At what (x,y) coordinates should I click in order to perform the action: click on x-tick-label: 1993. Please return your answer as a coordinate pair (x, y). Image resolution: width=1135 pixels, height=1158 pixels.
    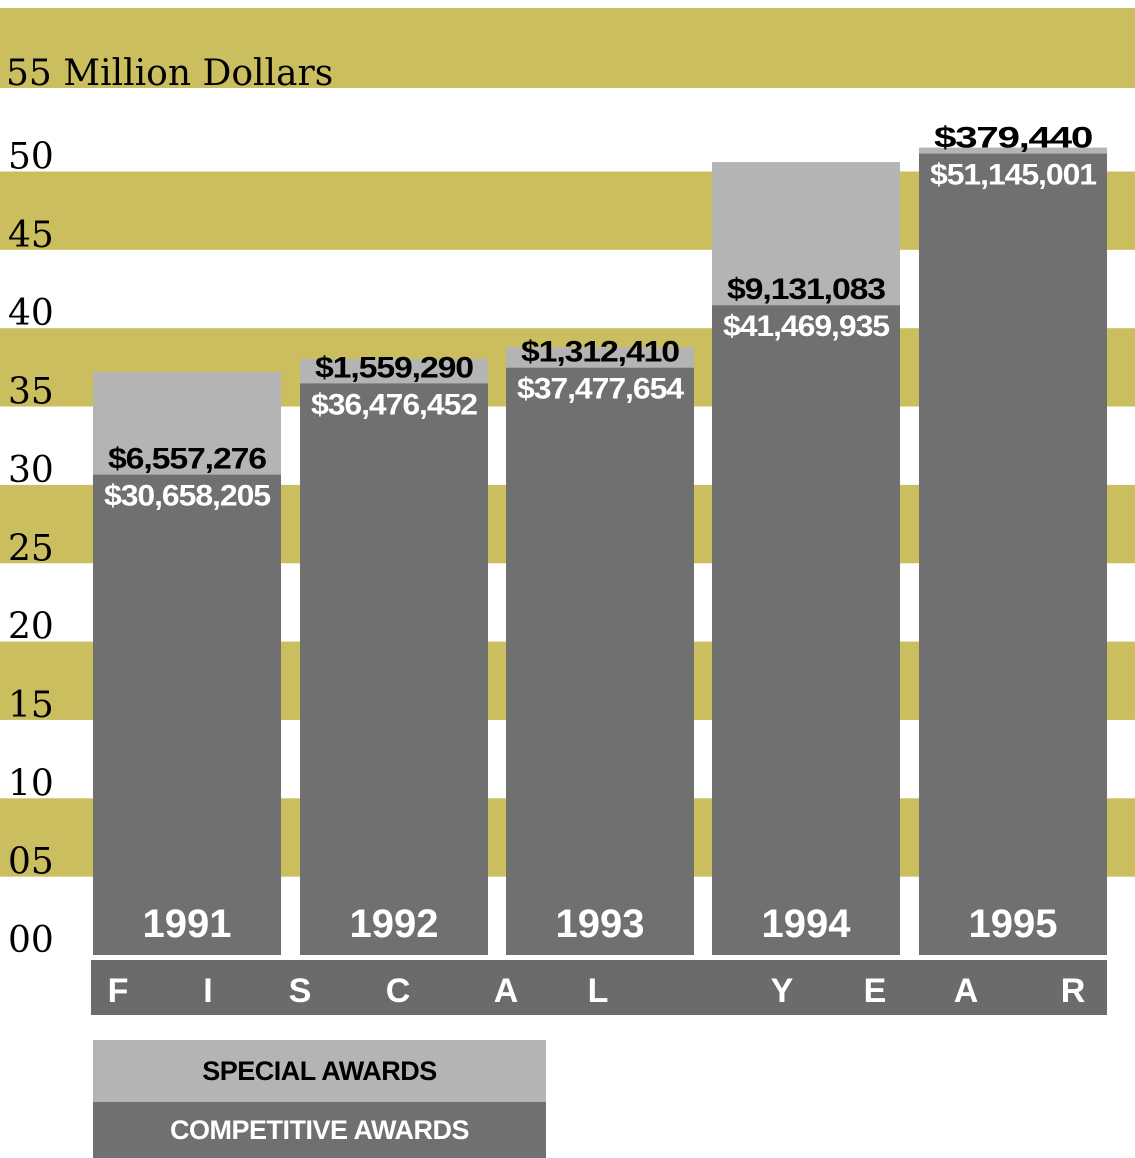
    Looking at the image, I should click on (600, 924).